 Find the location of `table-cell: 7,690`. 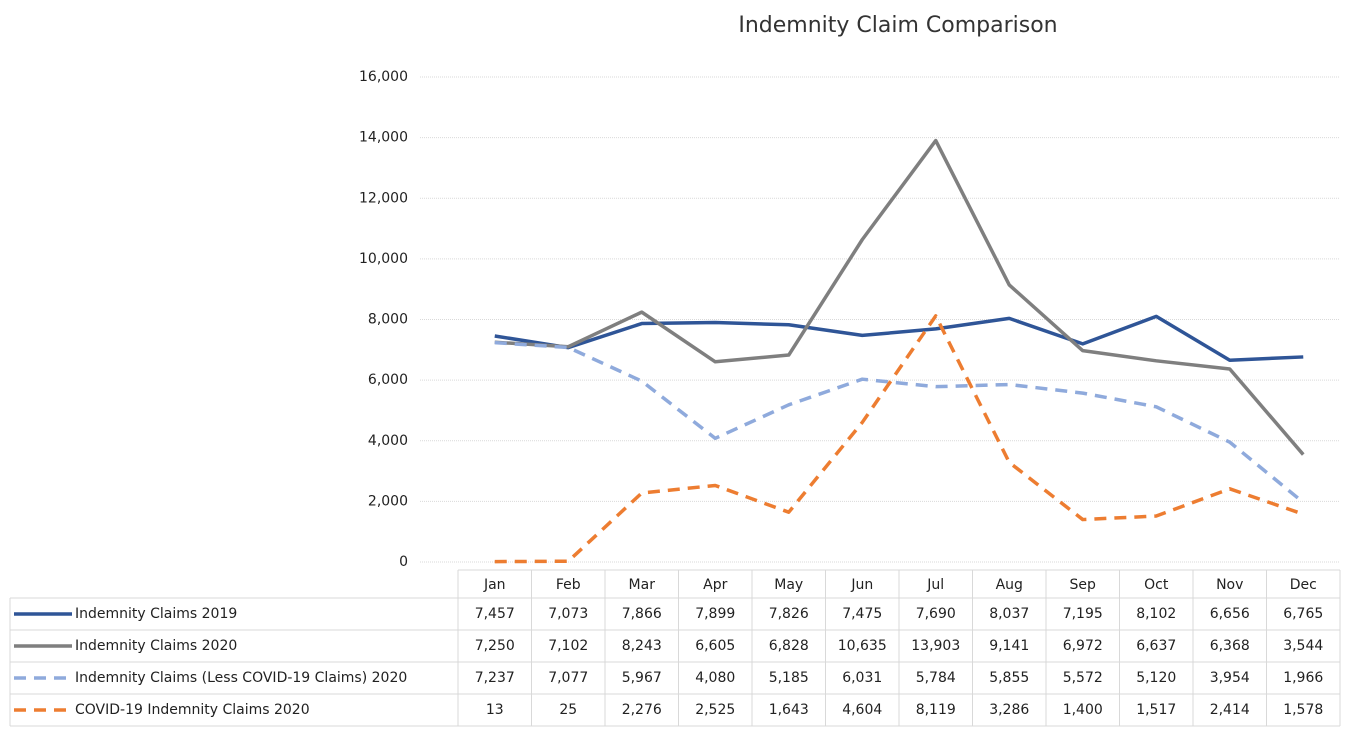

table-cell: 7,690 is located at coordinates (936, 614).